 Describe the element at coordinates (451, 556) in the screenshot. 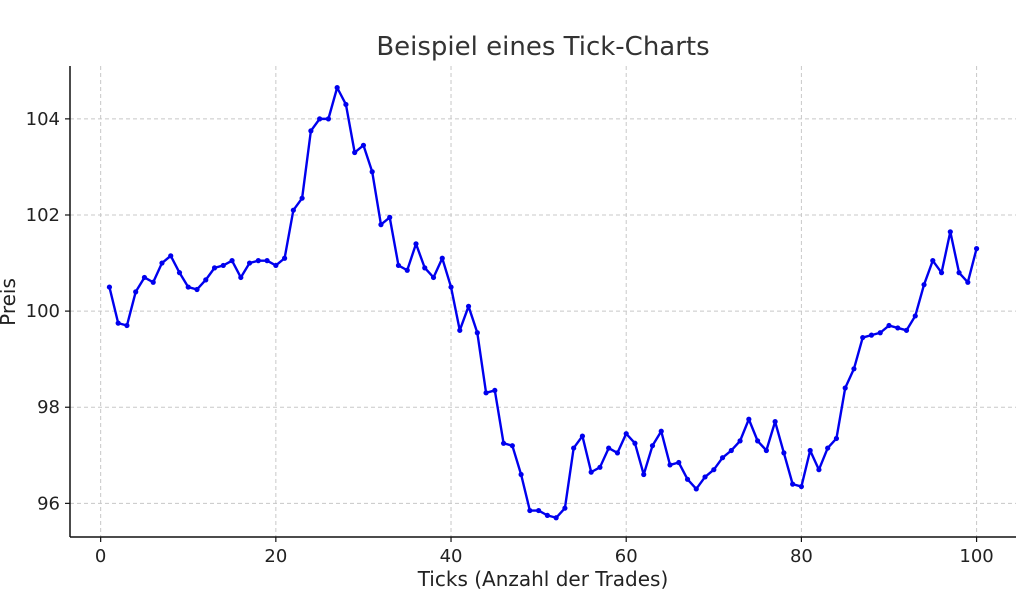

I see `x-tick-label: 40` at that location.